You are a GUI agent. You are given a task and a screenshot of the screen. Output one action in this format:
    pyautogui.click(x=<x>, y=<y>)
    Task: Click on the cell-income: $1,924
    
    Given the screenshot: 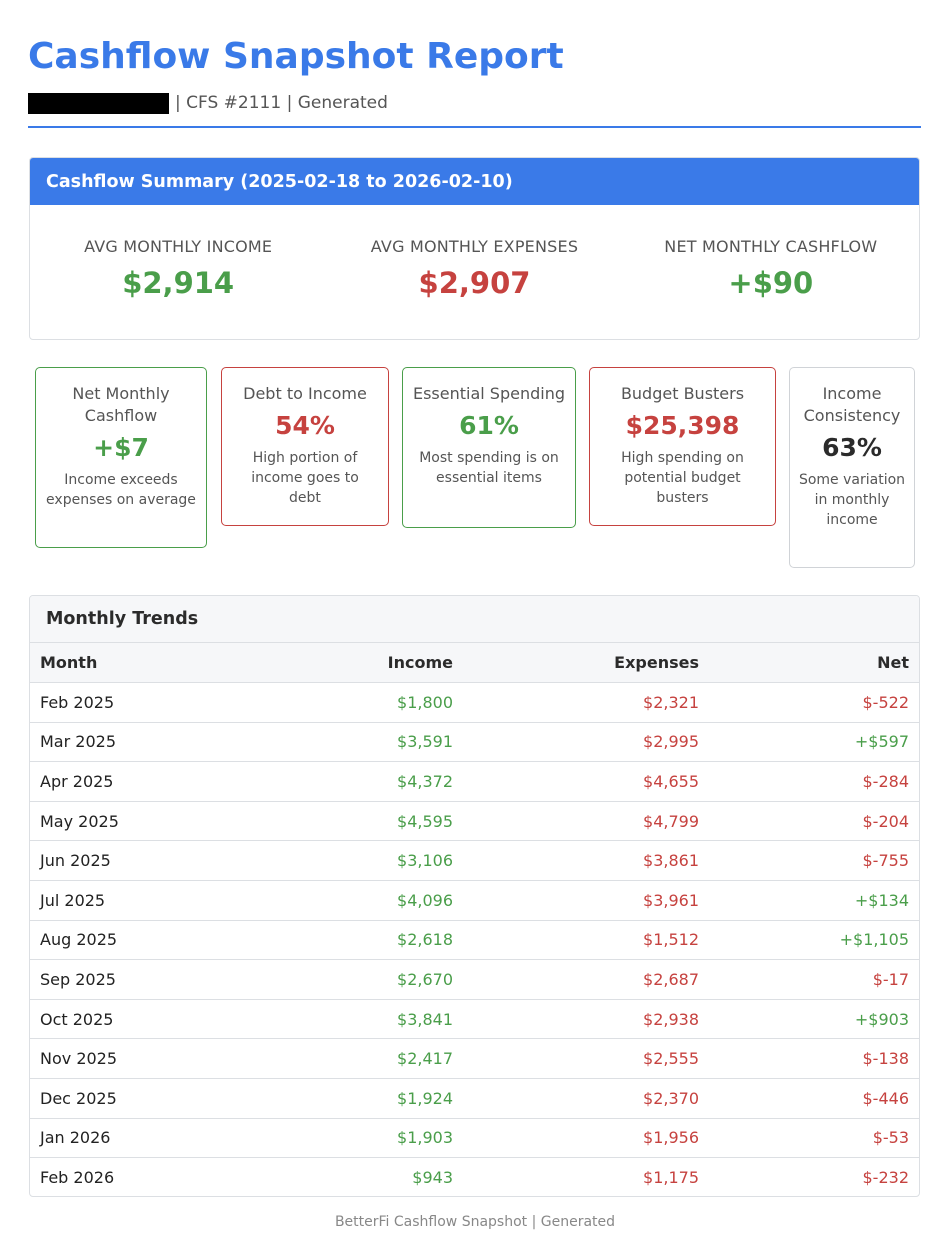 What is the action you would take?
    pyautogui.click(x=344, y=1098)
    